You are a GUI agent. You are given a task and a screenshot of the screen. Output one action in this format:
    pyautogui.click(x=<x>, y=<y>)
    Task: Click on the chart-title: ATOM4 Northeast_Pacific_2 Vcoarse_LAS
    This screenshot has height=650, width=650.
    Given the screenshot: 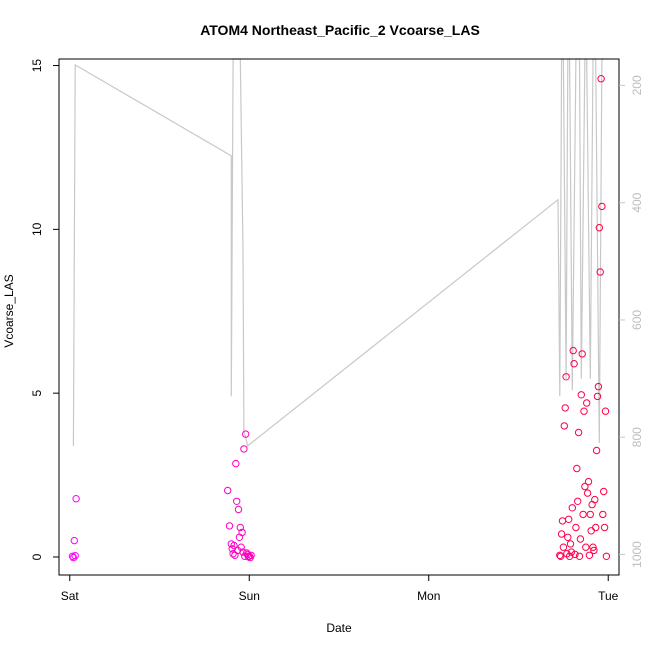 What is the action you would take?
    pyautogui.click(x=340, y=30)
    